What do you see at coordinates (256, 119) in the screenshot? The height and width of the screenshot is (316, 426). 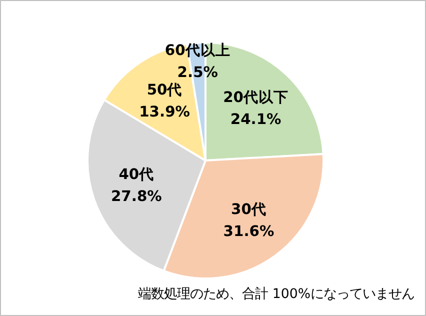 I see `data-label: 24.1%` at bounding box center [256, 119].